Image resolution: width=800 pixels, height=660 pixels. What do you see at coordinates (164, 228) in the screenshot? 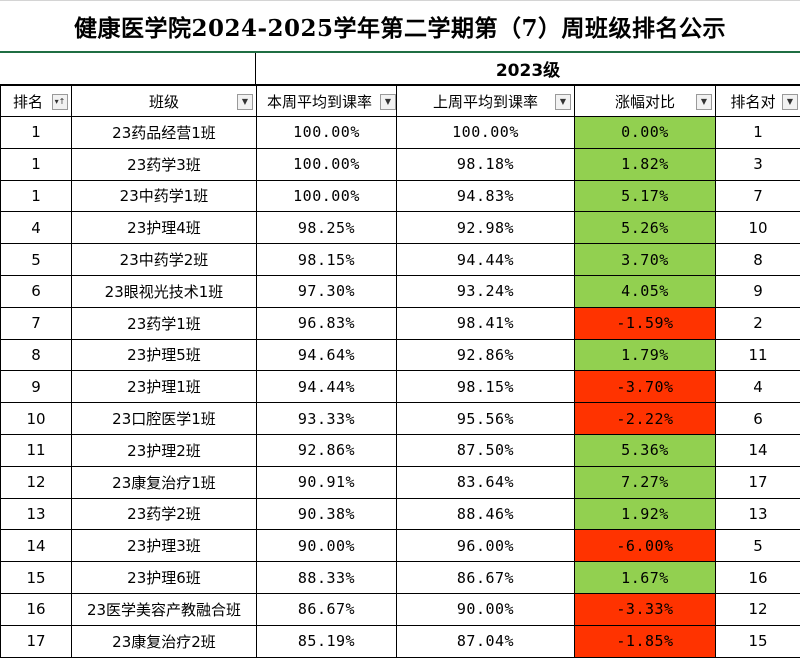
I see `class-cell: 23护理4班` at bounding box center [164, 228].